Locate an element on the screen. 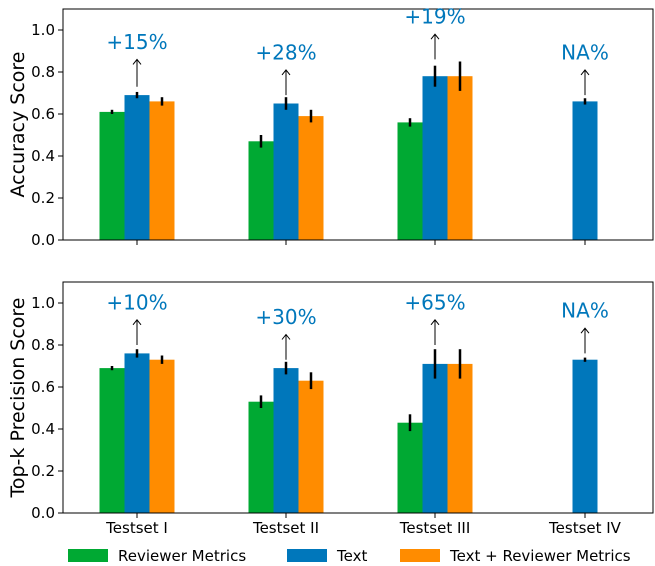 This screenshot has height=566, width=655. legend-label: Text is located at coordinates (351, 556).